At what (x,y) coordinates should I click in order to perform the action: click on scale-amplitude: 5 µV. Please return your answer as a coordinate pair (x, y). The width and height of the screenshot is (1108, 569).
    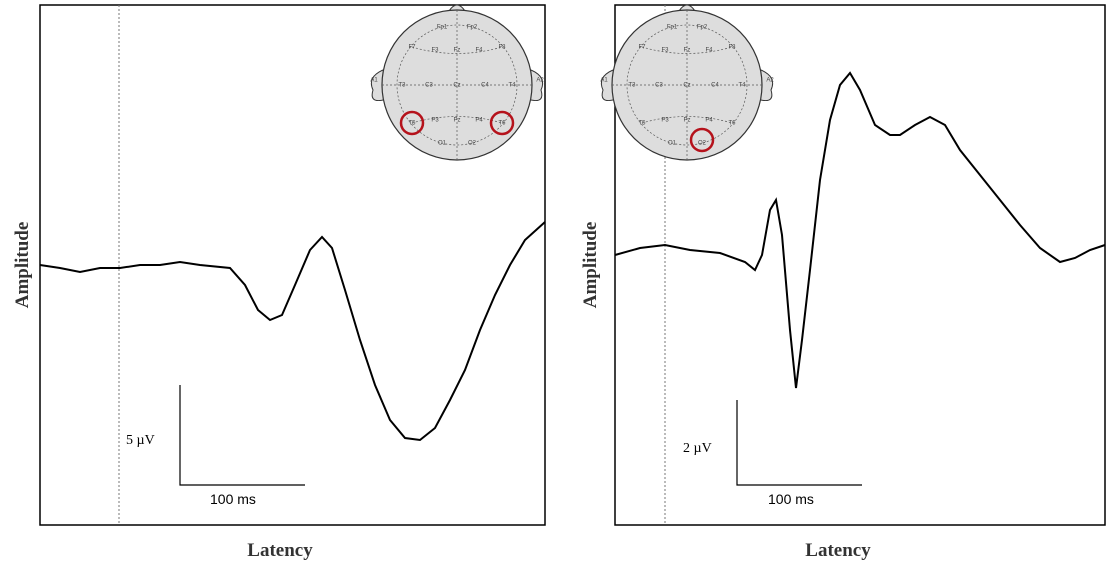
    Looking at the image, I should click on (140, 440).